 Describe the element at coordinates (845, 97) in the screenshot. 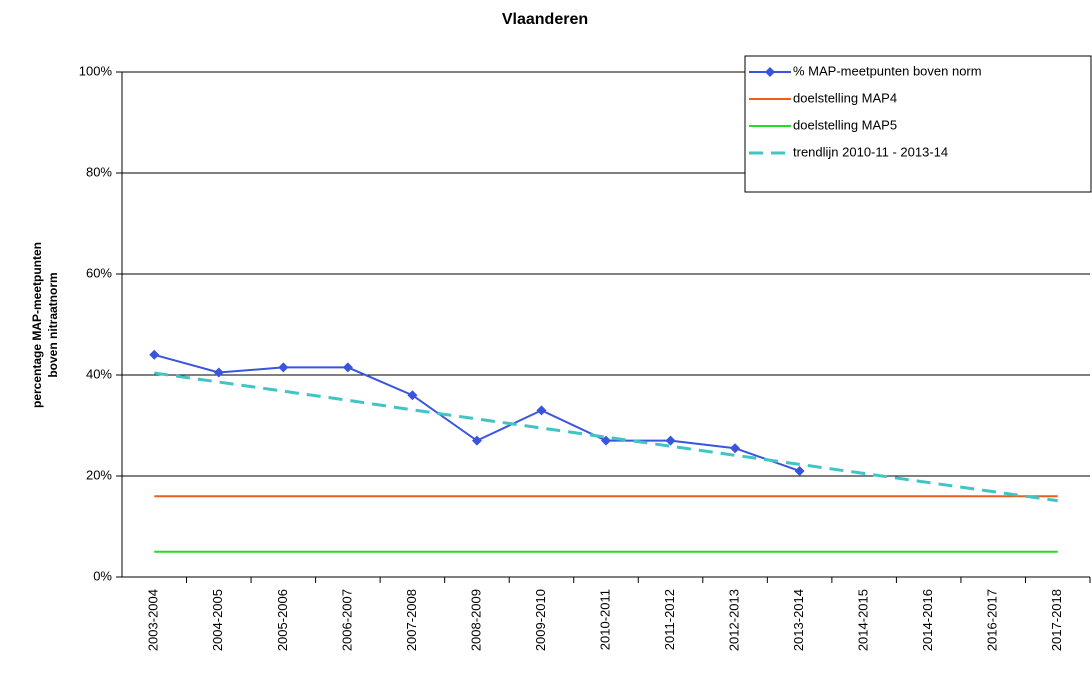

I see `legend-label: doelstelling MAP4` at that location.